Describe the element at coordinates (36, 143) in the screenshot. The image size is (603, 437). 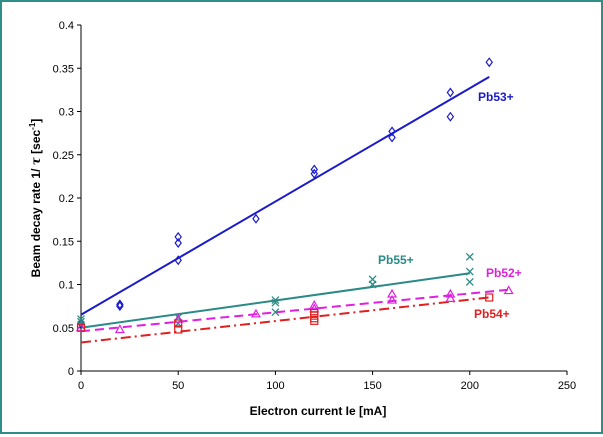
I see `y-axis-label-mid: [sec` at that location.